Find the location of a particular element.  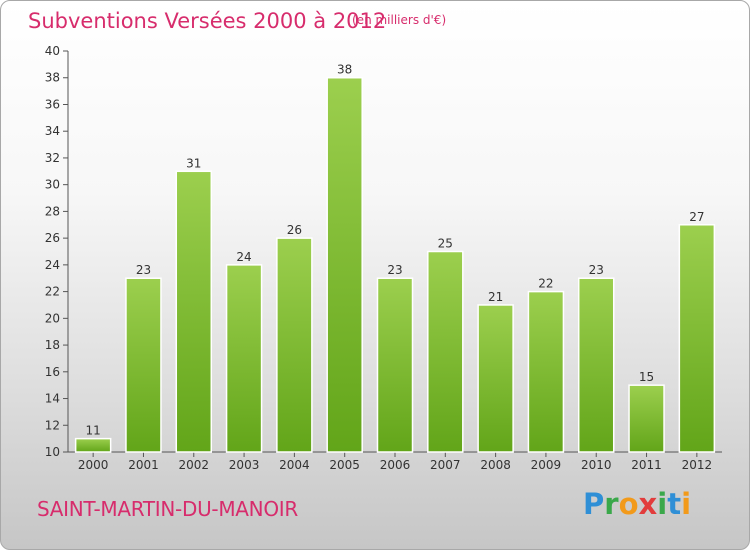

y-tick-label: 24 is located at coordinates (52, 265).